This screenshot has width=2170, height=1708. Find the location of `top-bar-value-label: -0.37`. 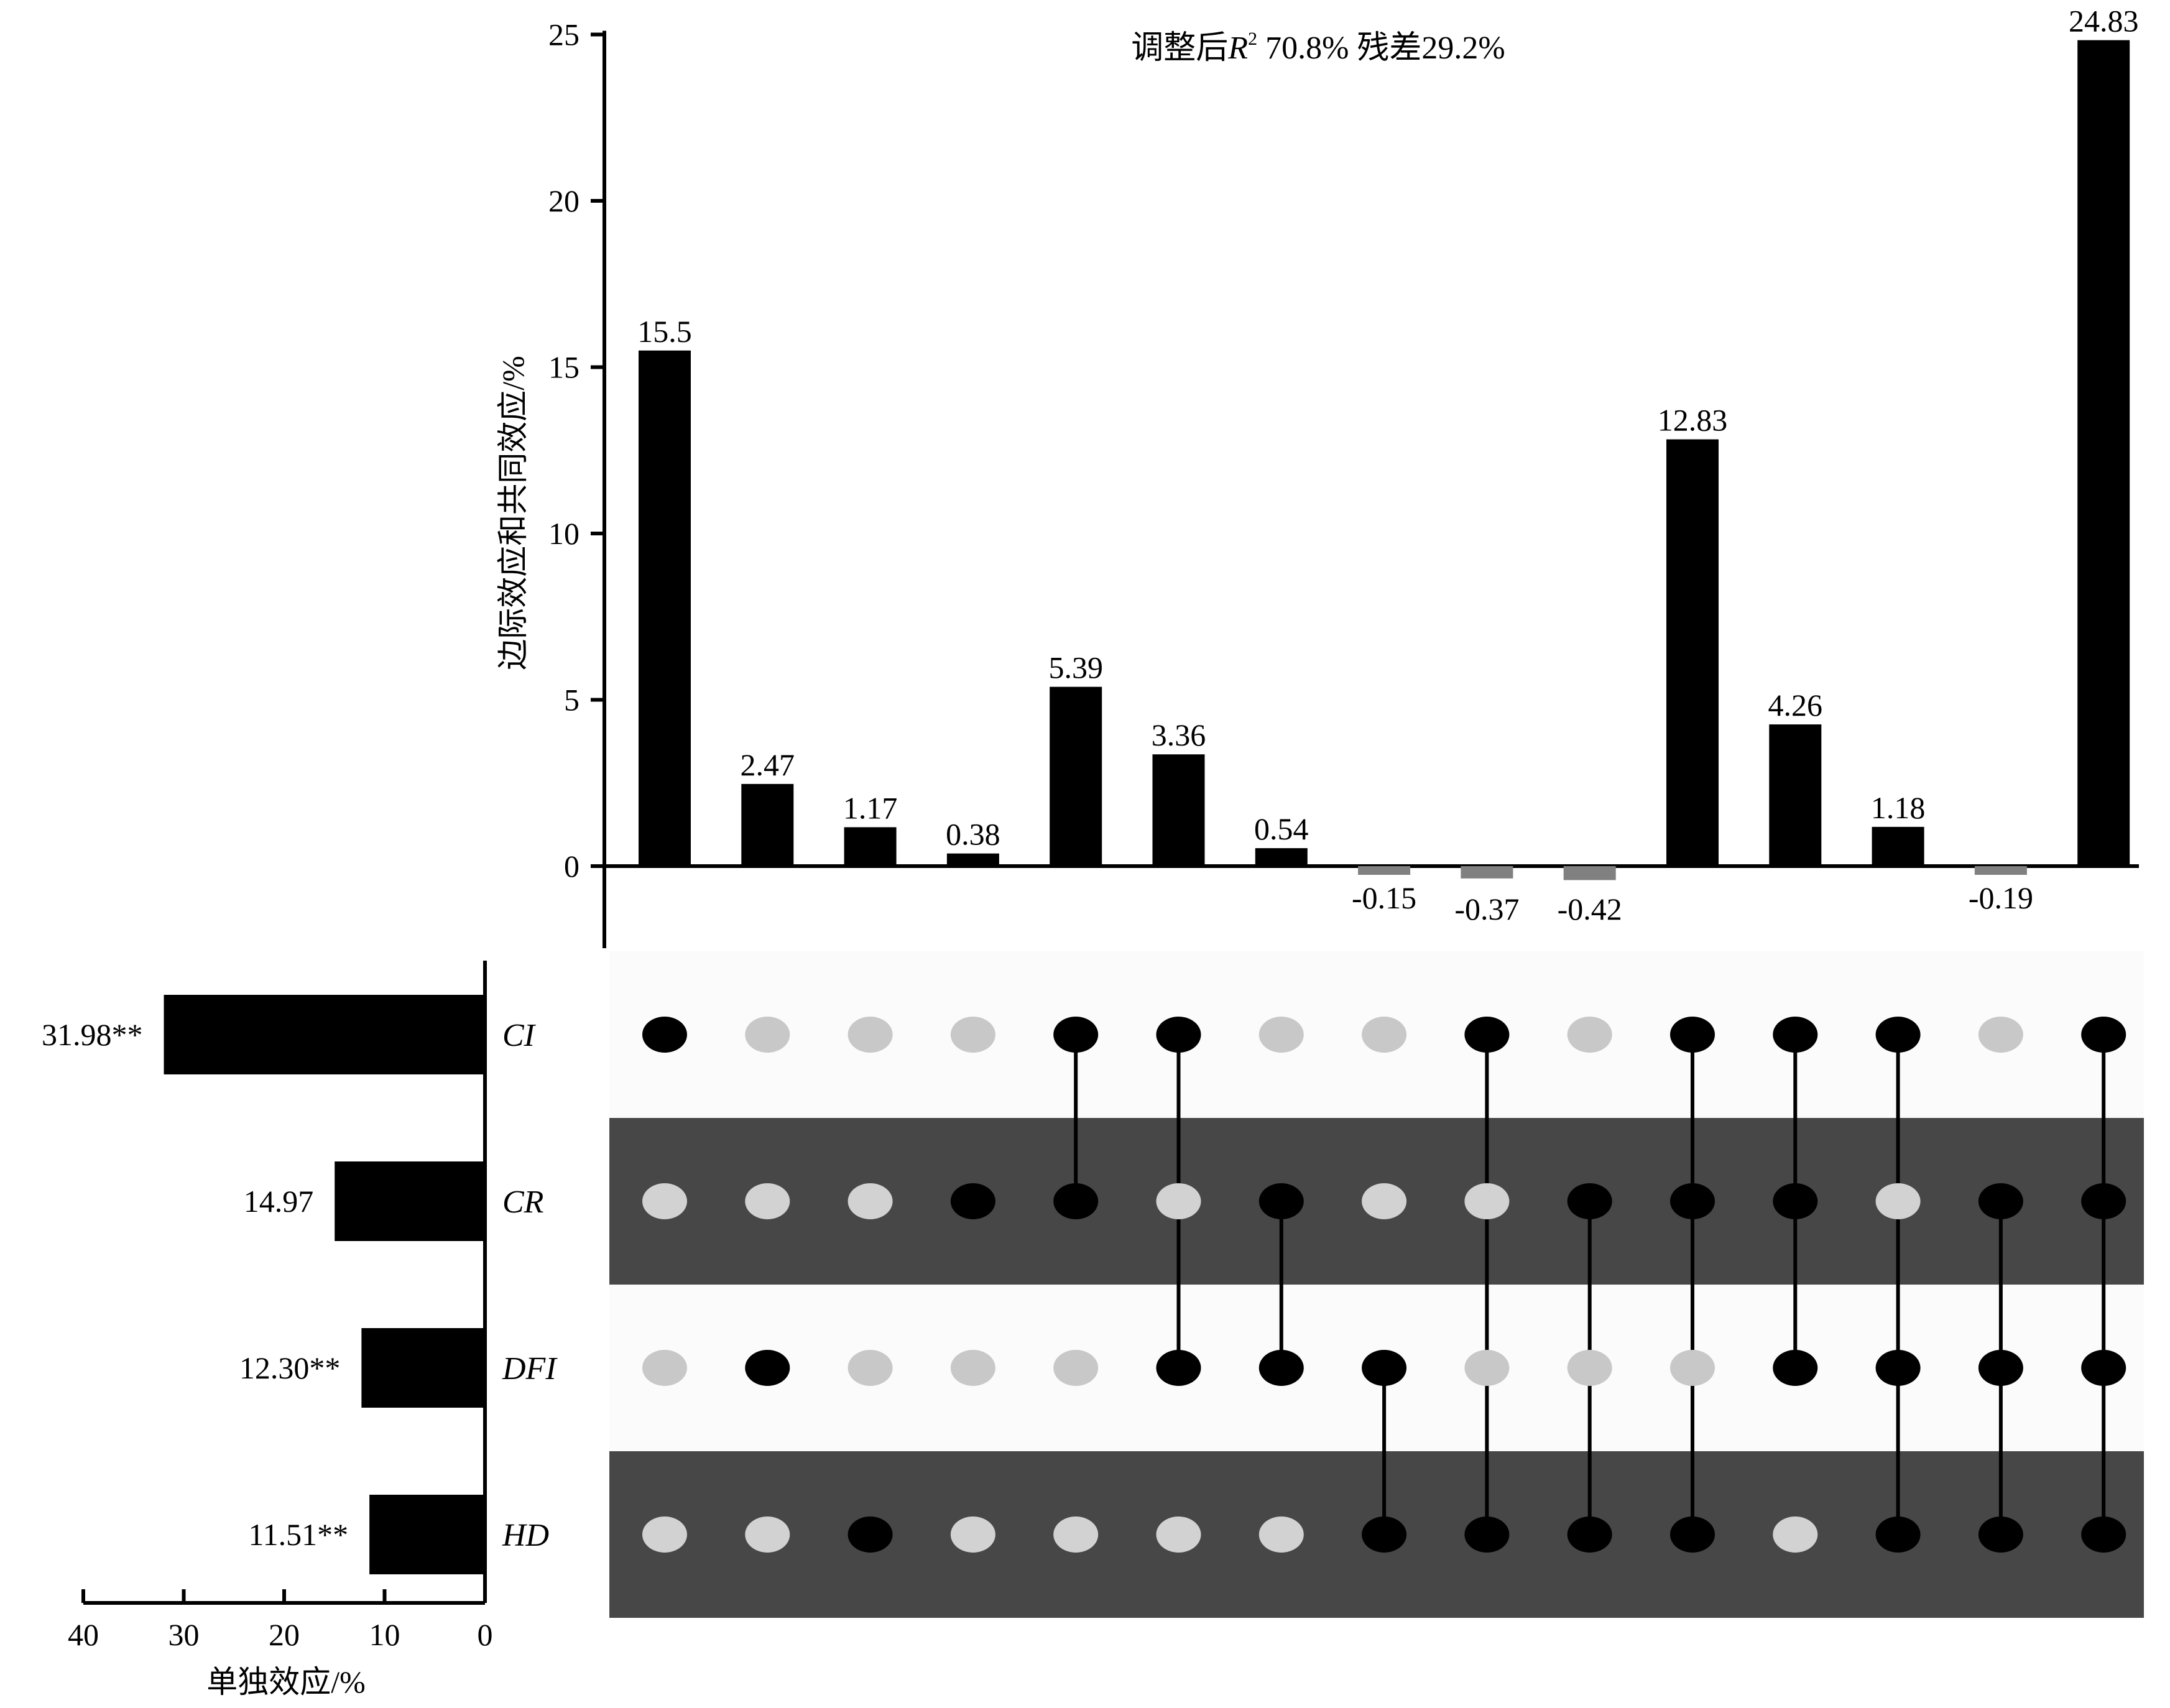

top-bar-value-label: -0.37 is located at coordinates (1486, 909).